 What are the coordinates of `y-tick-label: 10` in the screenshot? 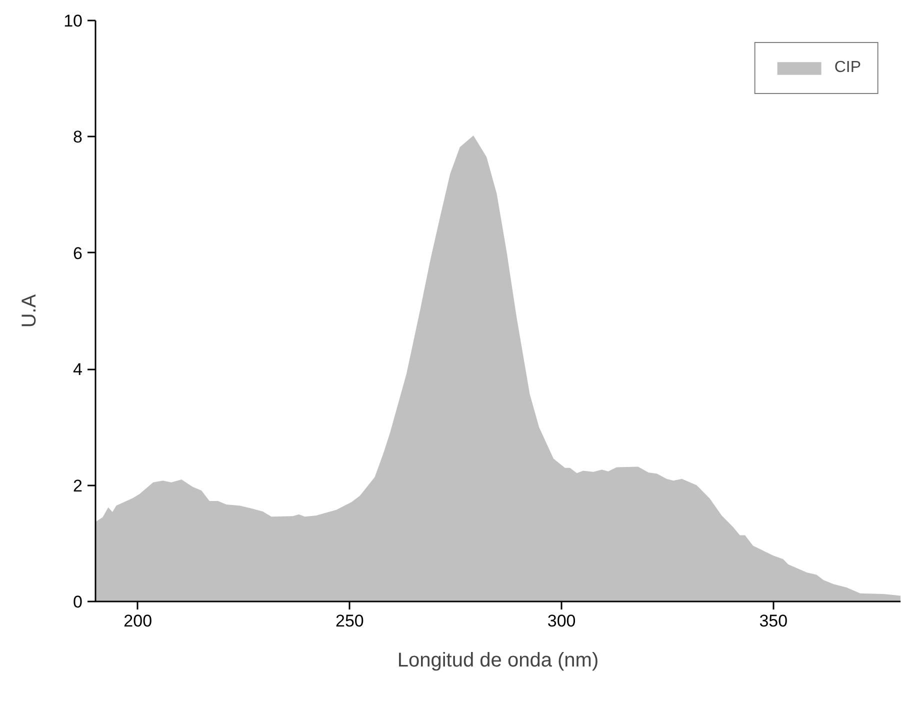 It's located at (73, 21).